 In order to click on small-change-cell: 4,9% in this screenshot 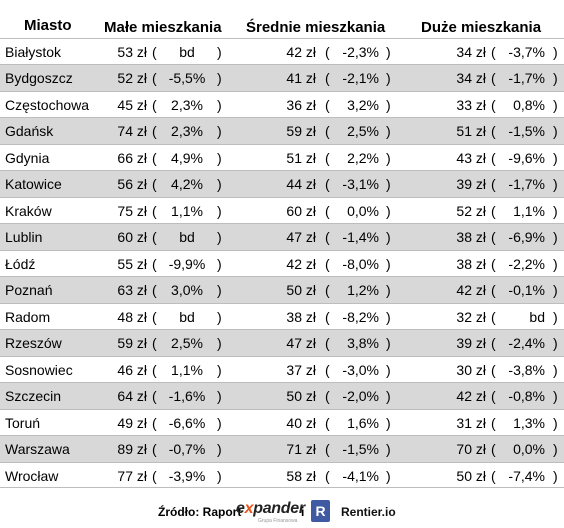, I will do `click(187, 157)`.